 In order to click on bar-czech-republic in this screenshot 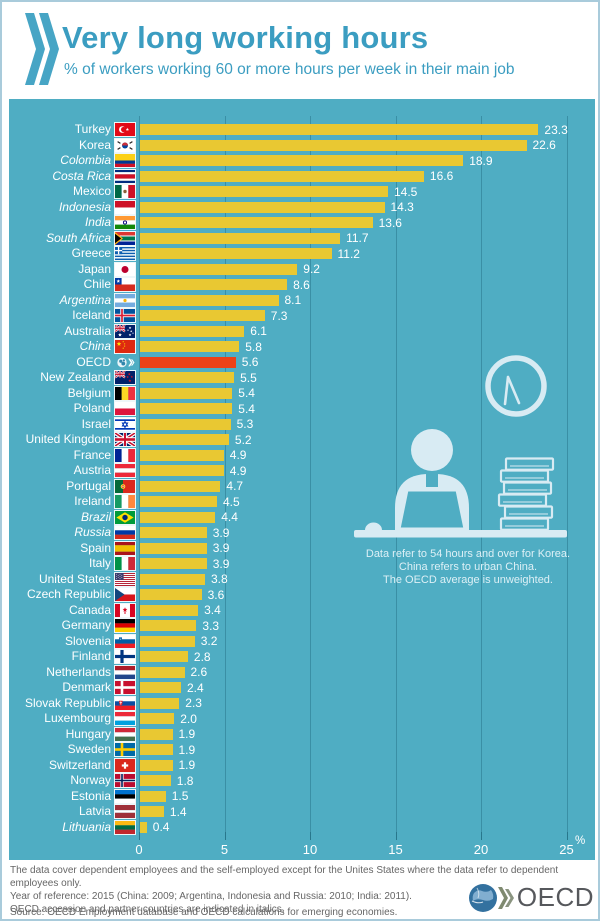, I will do `click(171, 595)`.